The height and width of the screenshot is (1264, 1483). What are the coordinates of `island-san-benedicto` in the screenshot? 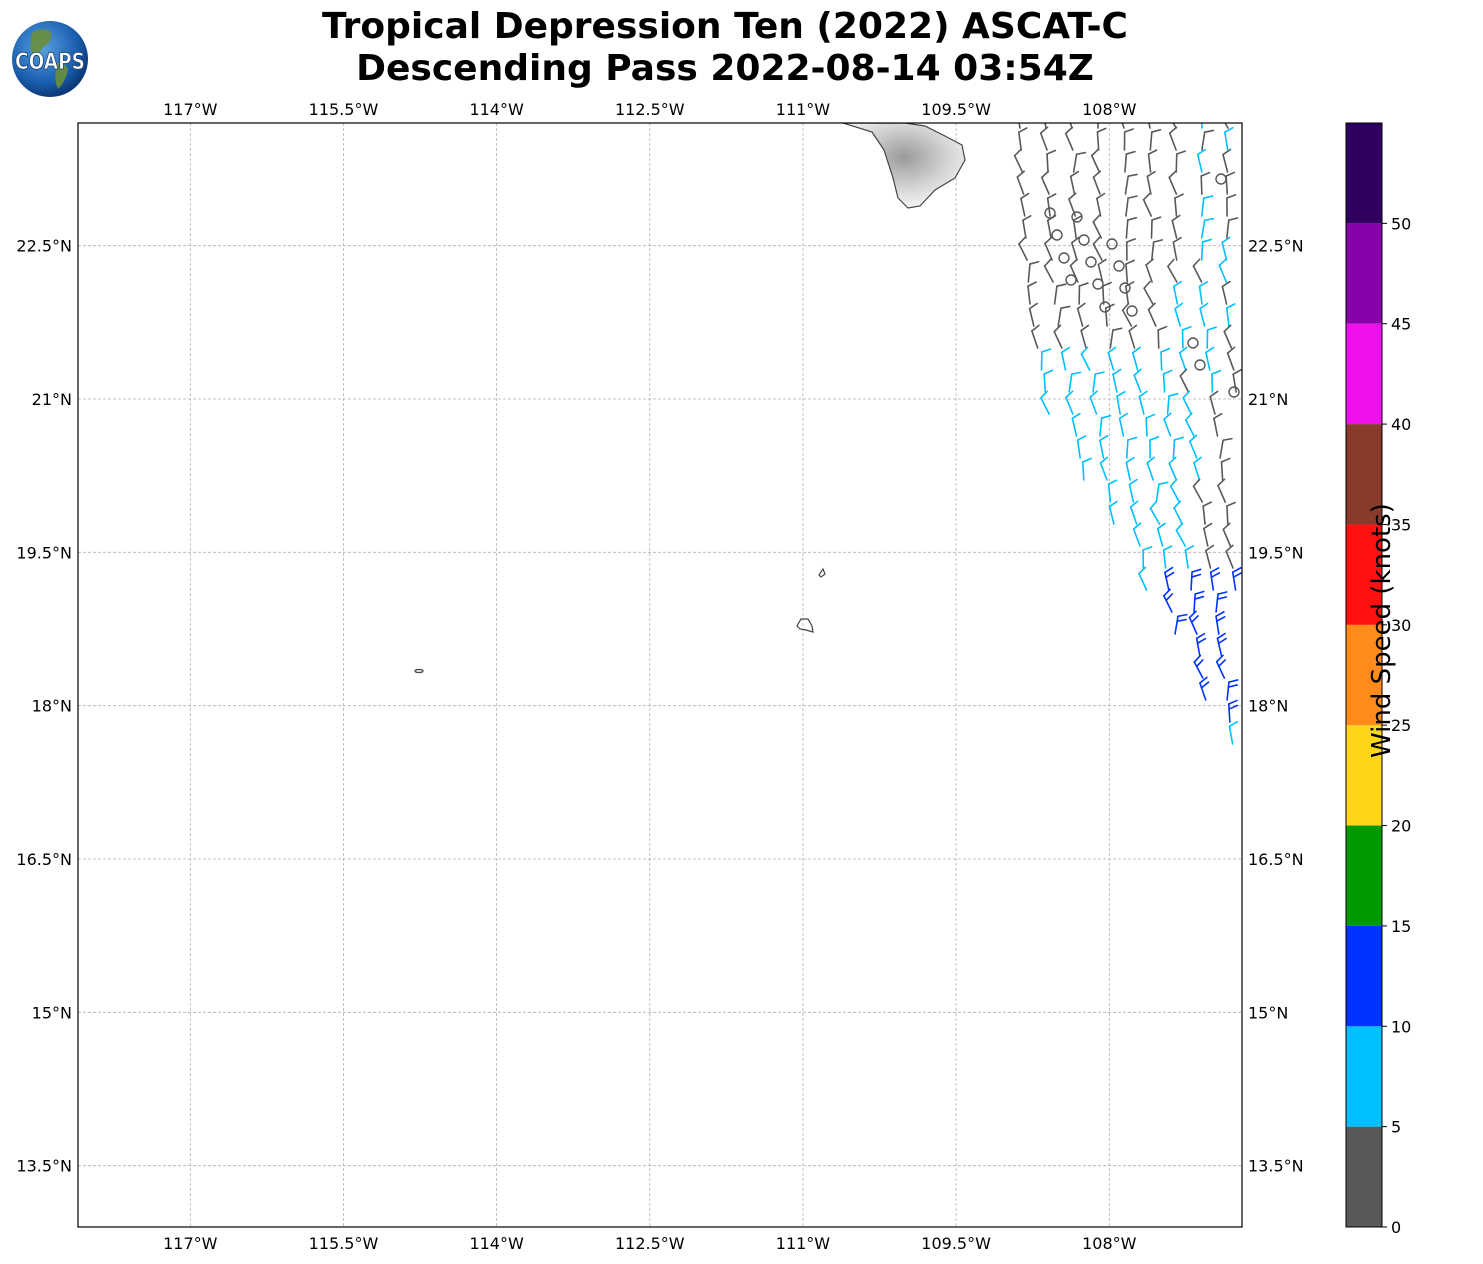 It's located at (822, 572).